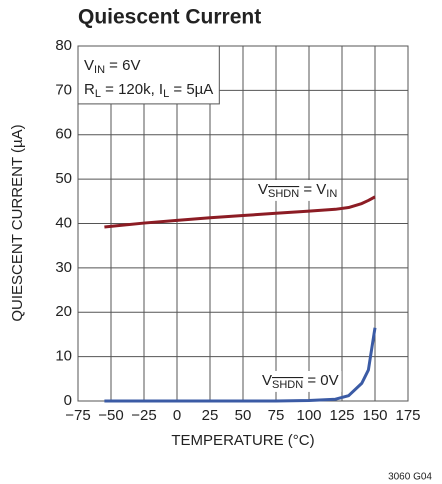 This screenshot has height=484, width=442. What do you see at coordinates (17, 222) in the screenshot?
I see `y-axis-label: QUIESCENT CURRENT (µA)` at bounding box center [17, 222].